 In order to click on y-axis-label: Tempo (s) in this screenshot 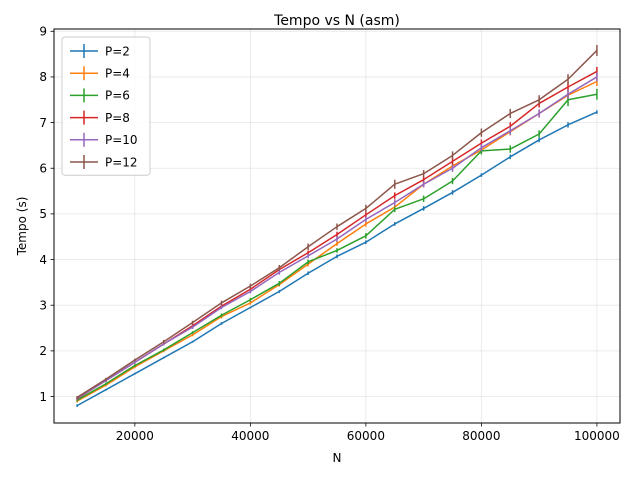, I will do `click(22, 227)`.